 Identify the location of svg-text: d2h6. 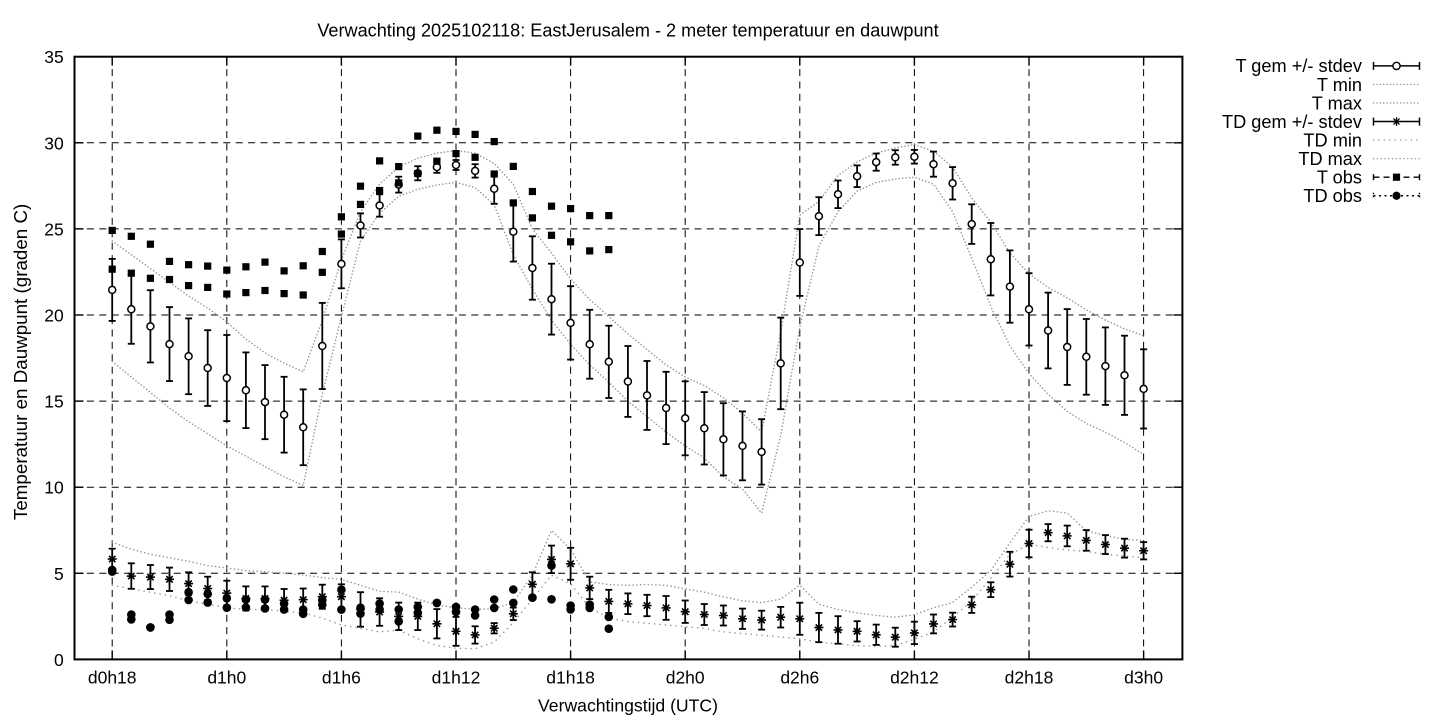
(799, 677).